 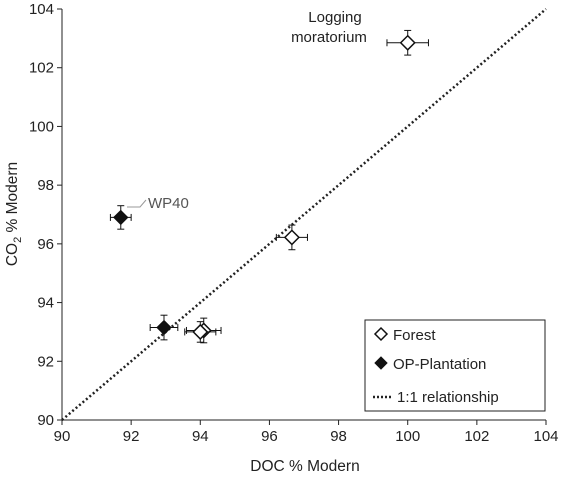 What do you see at coordinates (329, 37) in the screenshot?
I see `annotation-logging-line2: moratorium` at bounding box center [329, 37].